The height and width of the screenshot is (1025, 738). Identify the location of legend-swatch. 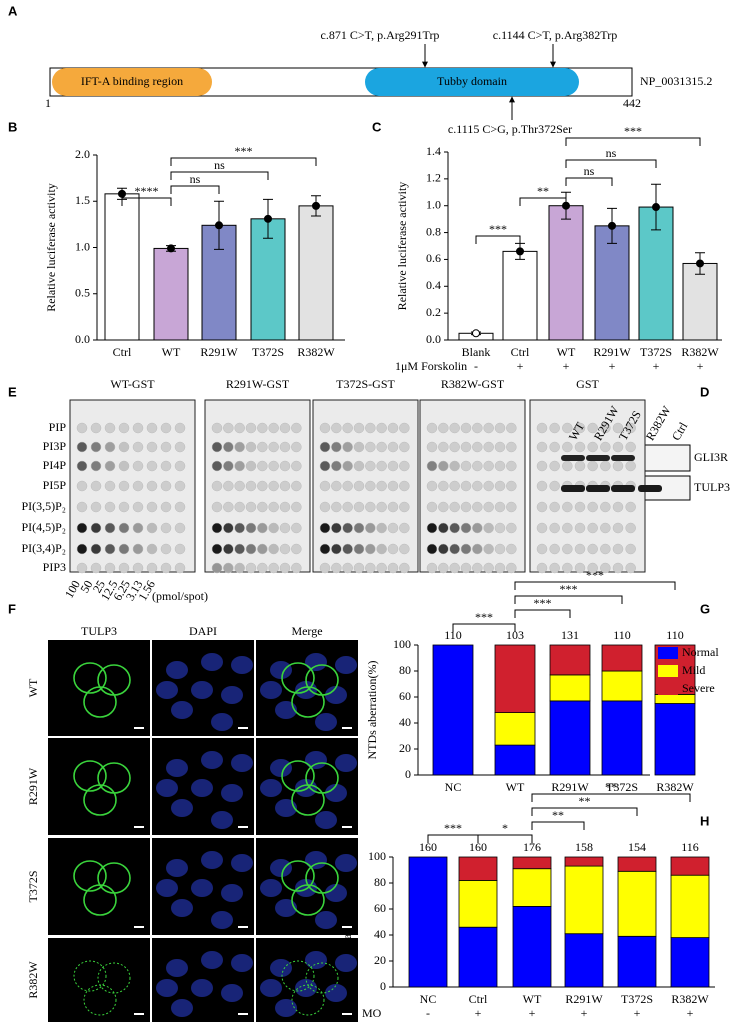
(668, 671).